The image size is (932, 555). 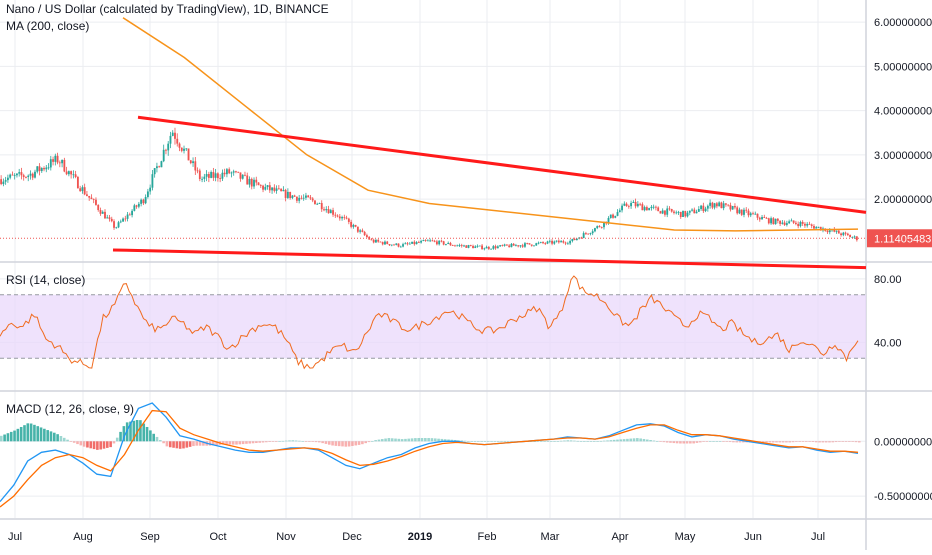 I want to click on time-axis-label: Dec, so click(x=352, y=537).